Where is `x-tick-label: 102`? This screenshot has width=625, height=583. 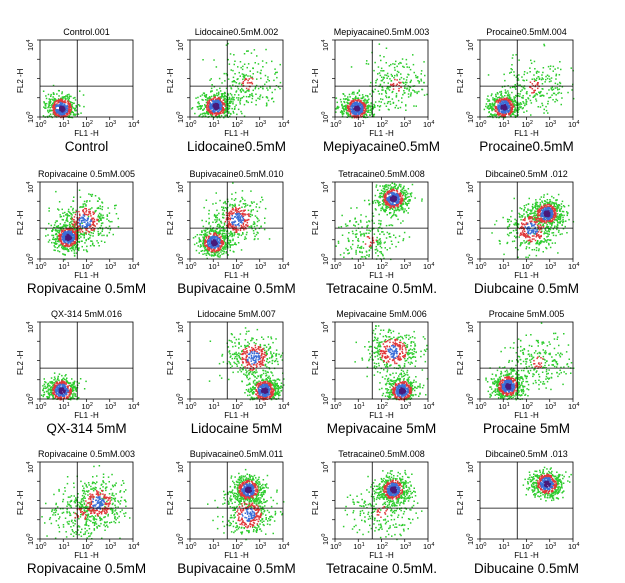
x-tick-label: 102 is located at coordinates (382, 124).